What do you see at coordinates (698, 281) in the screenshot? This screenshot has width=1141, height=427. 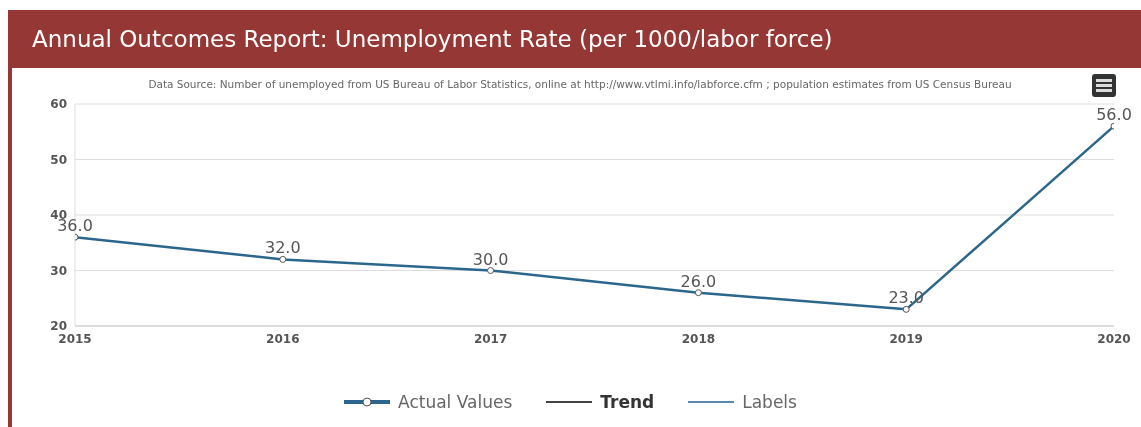 I see `data-label: 26.0` at bounding box center [698, 281].